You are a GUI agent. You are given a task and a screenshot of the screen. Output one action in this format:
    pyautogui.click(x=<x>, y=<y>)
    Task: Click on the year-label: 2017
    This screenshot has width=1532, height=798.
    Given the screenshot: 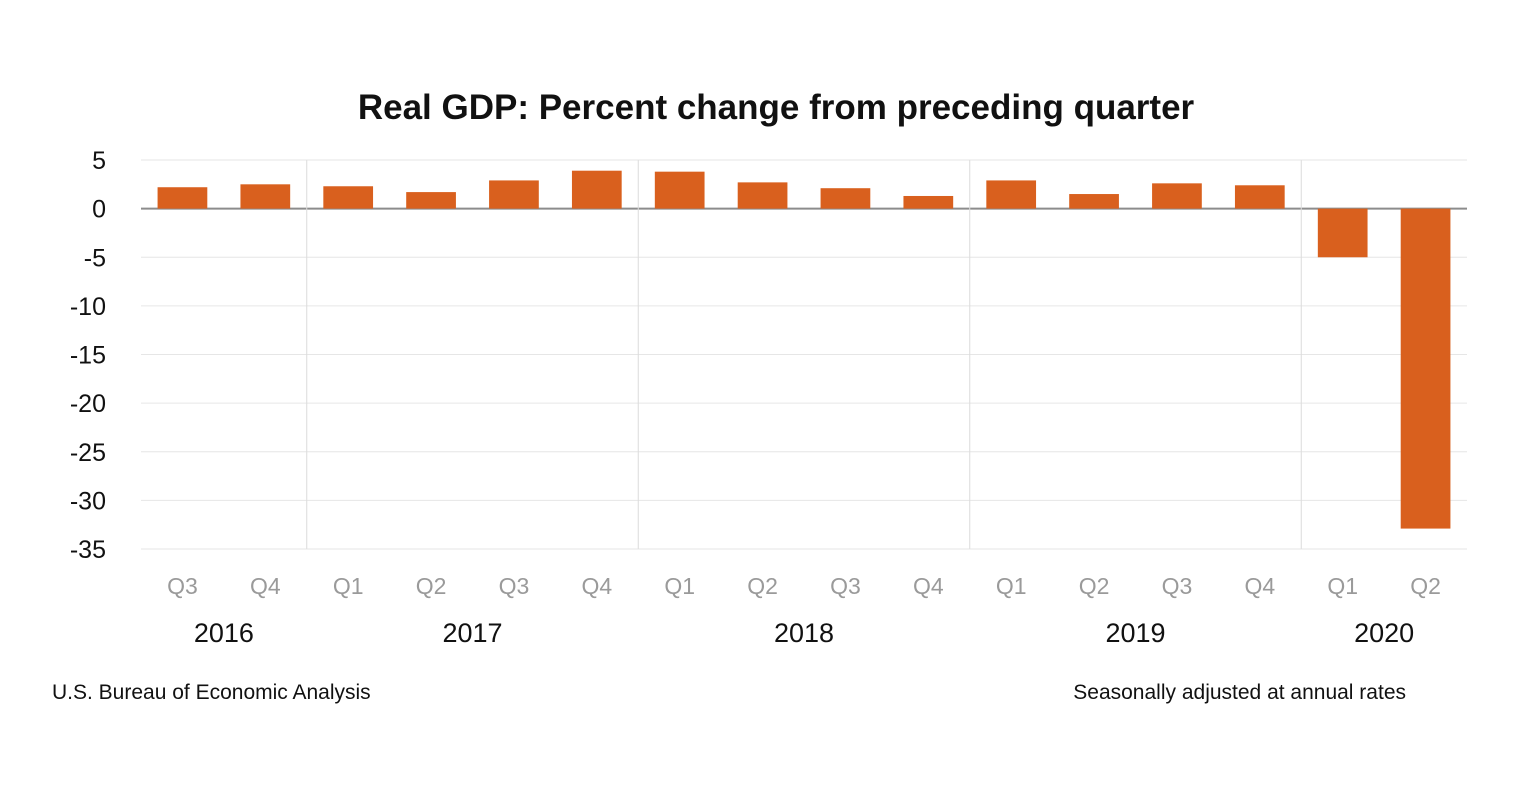 What is the action you would take?
    pyautogui.click(x=472, y=633)
    